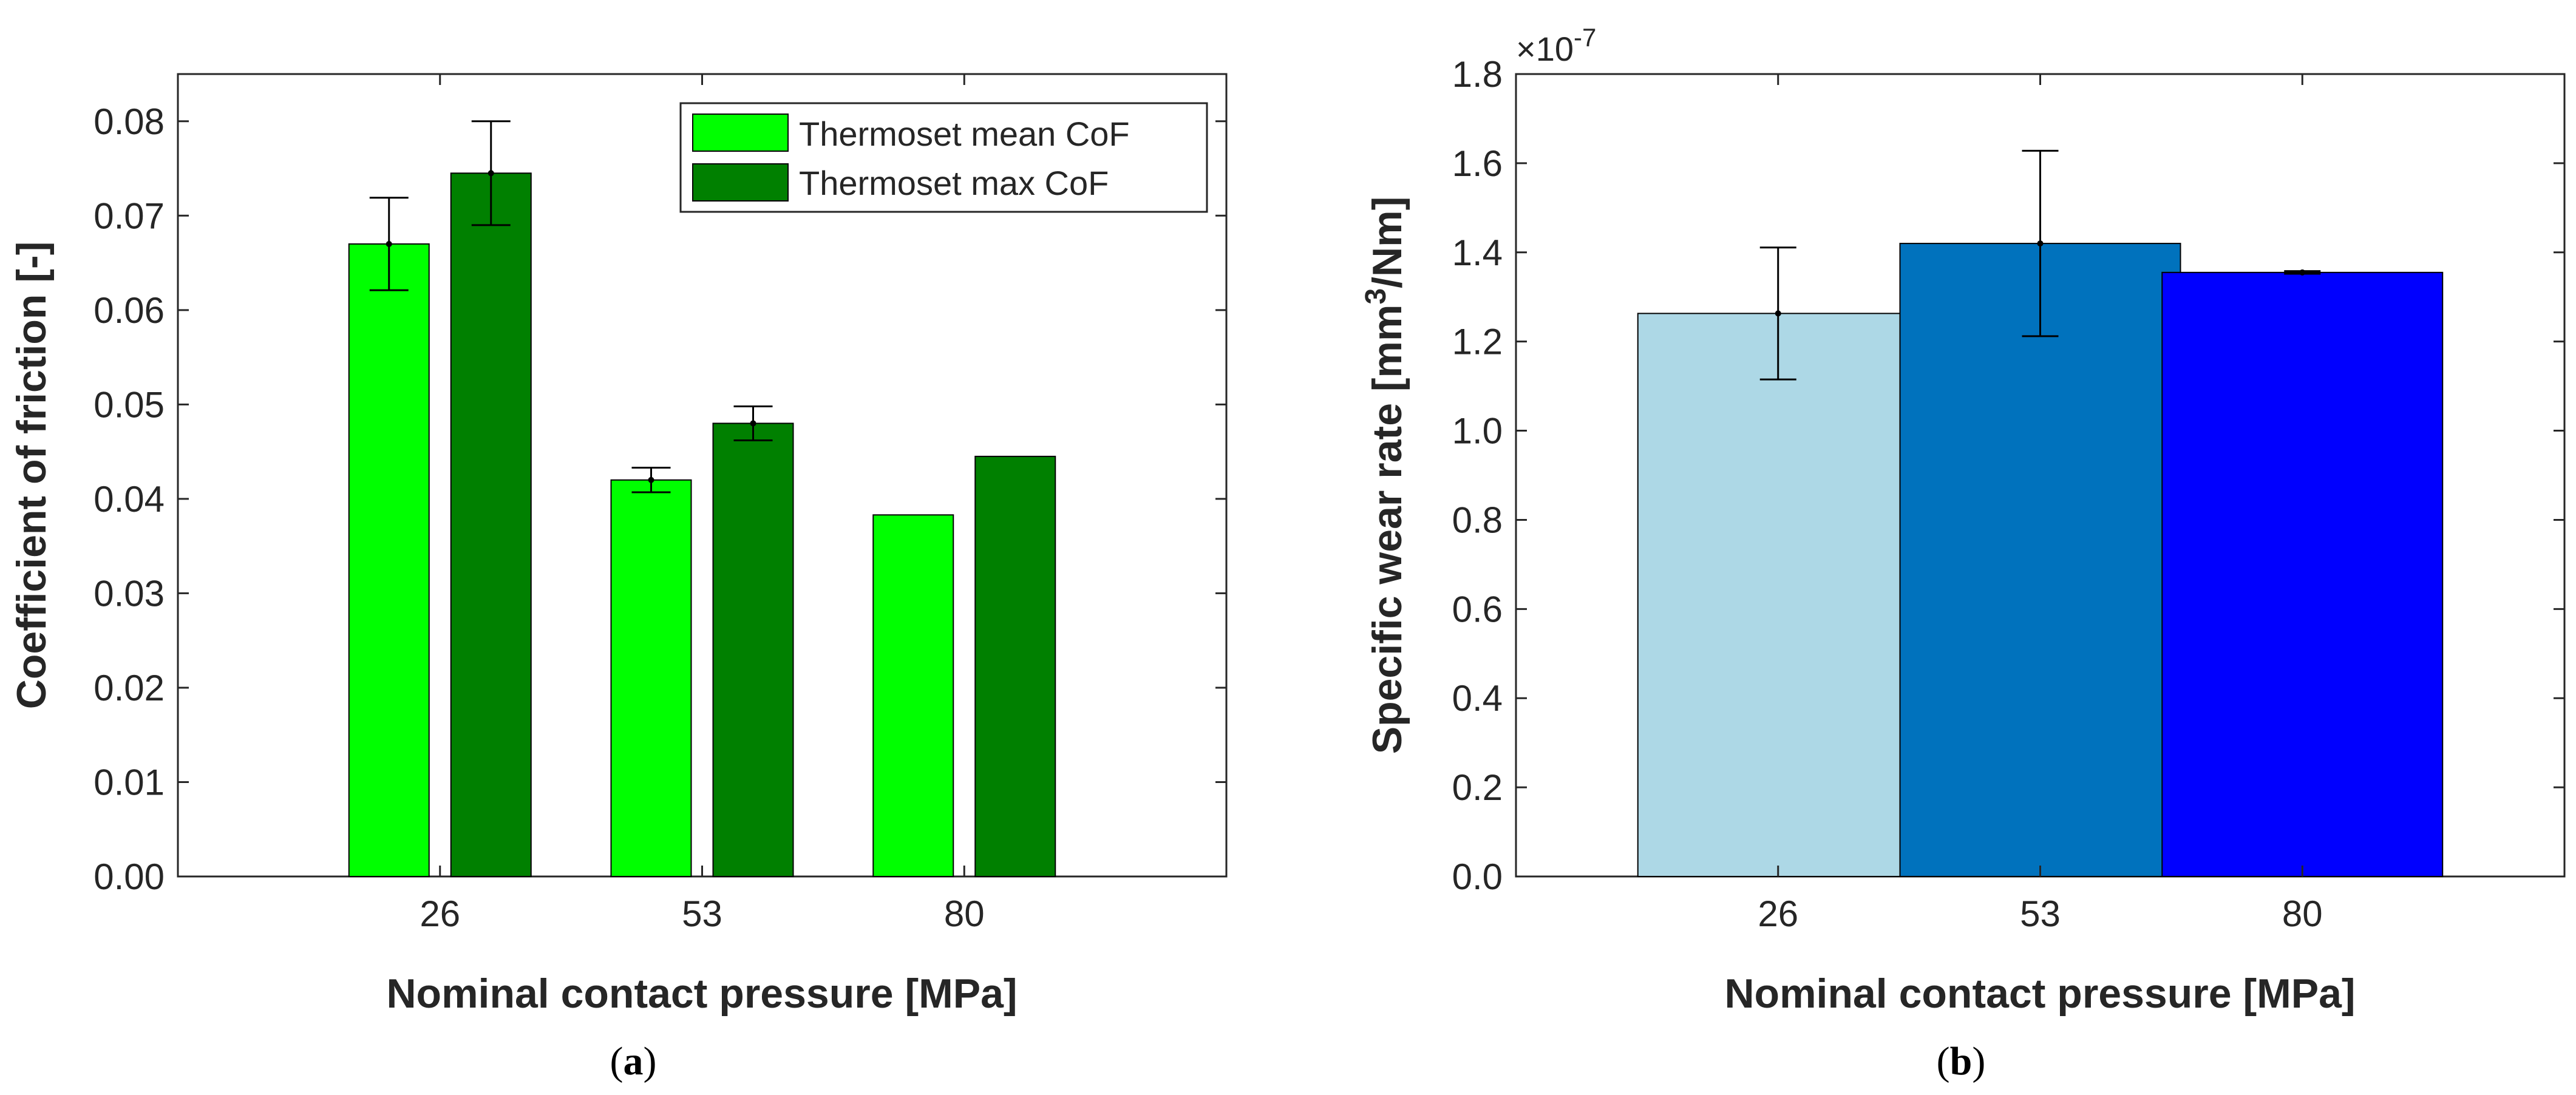 This screenshot has width=2576, height=1095. I want to click on y-axis-title-b: Specific wear rate [mm3/Nm], so click(1385, 475).